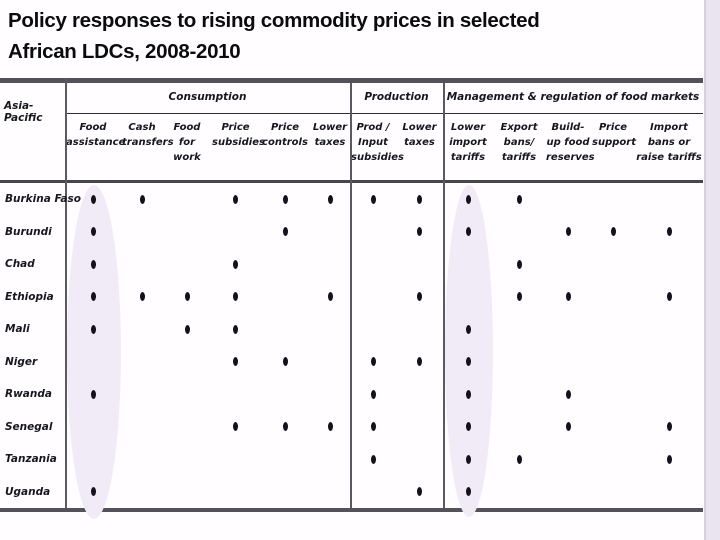  I want to click on empty-cell-mali-prod-input-subsidies, so click(373, 329).